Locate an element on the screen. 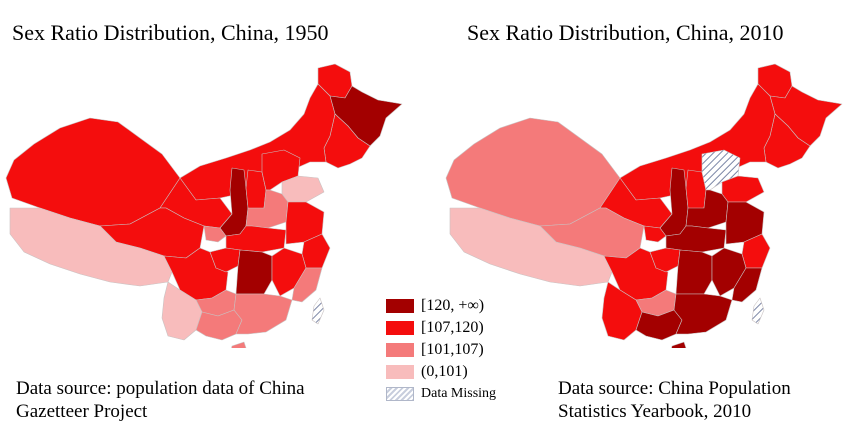  legend-item-107-120: [107,120) is located at coordinates (441, 328).